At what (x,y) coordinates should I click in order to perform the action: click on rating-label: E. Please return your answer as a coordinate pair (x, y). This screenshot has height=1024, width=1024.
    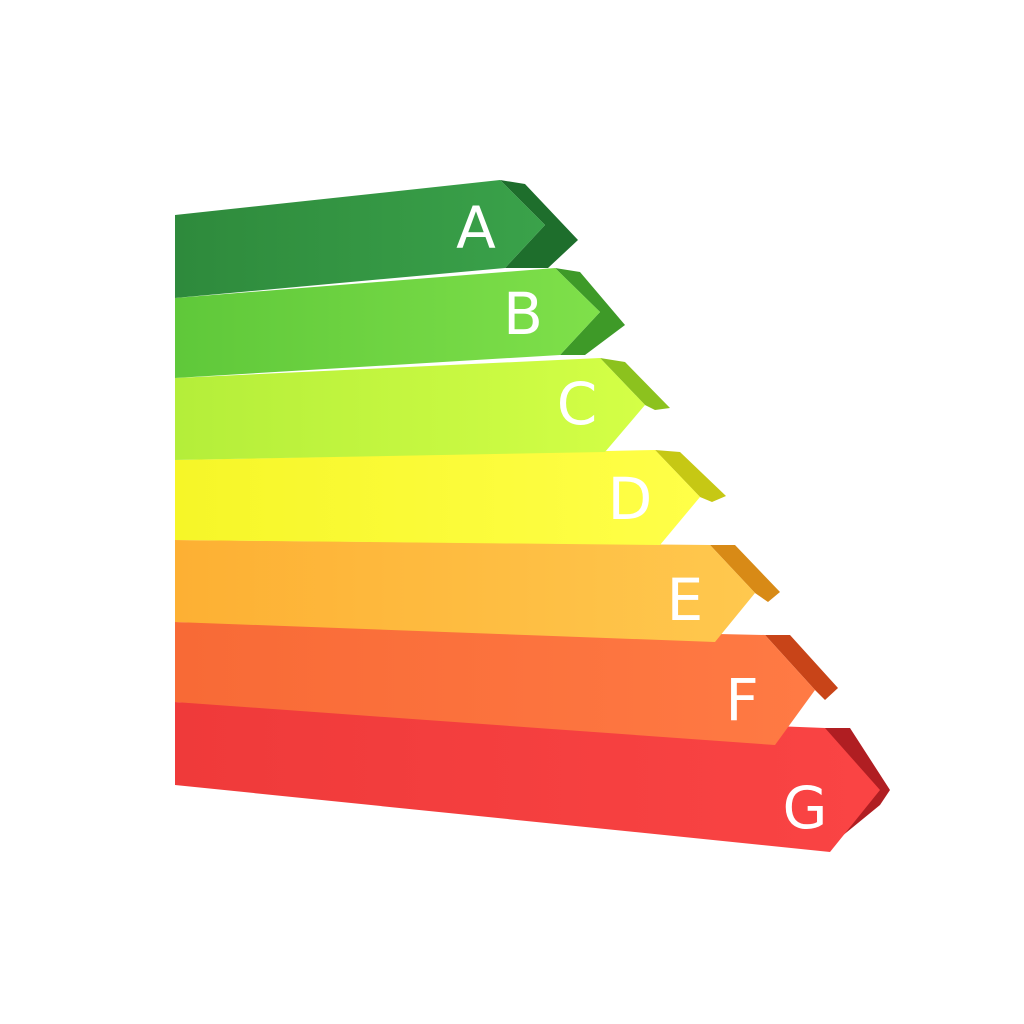
    Looking at the image, I should click on (685, 600).